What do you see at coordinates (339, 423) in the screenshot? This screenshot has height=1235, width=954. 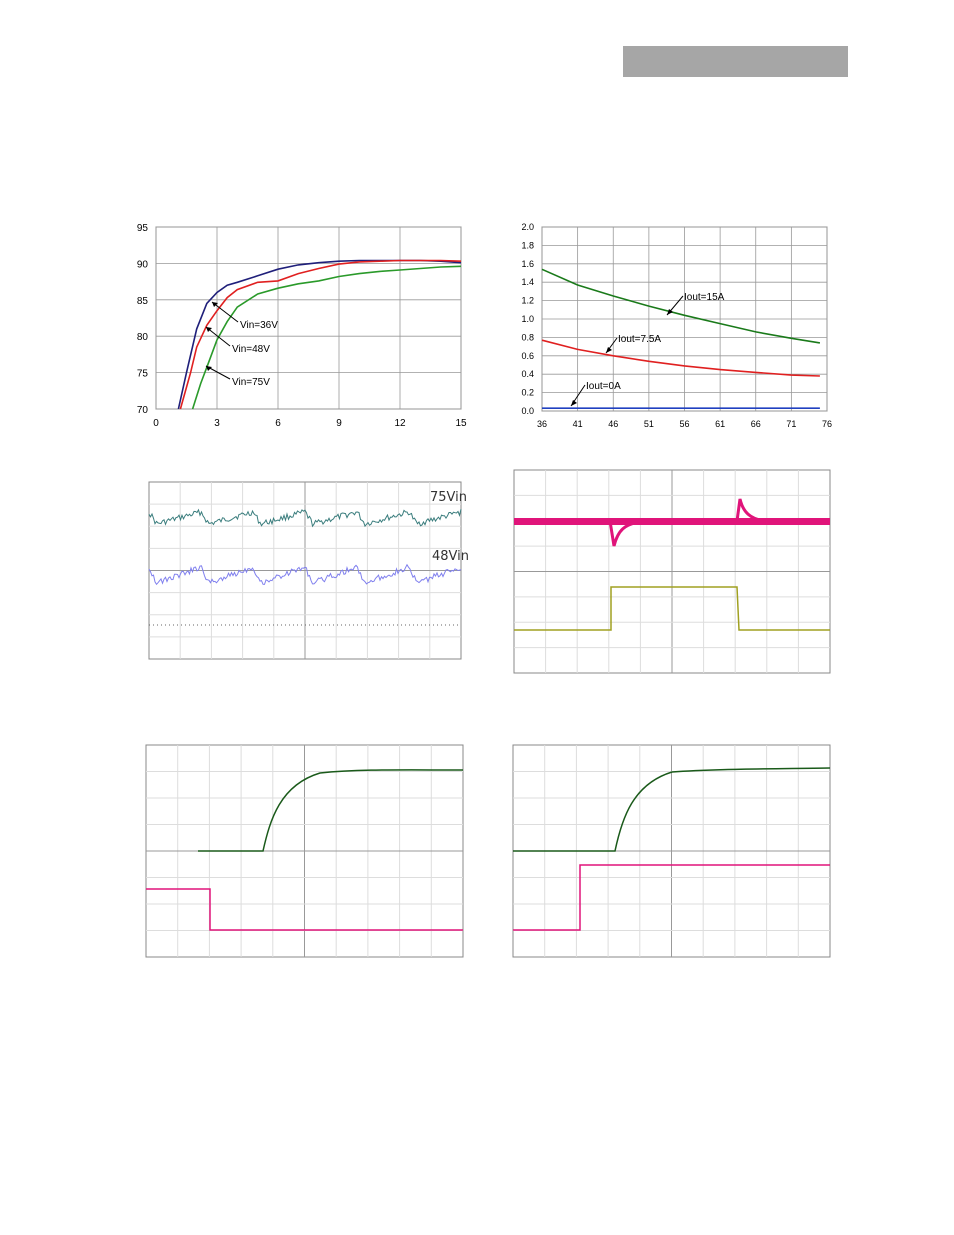 I see `x-tick-label: 9` at bounding box center [339, 423].